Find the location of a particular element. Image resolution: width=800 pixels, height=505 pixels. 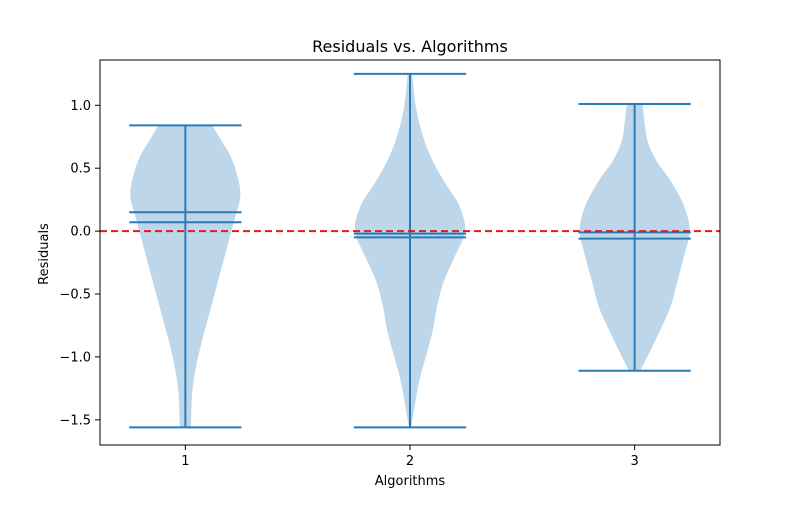

y-tick-label: 0.5 is located at coordinates (80, 169).